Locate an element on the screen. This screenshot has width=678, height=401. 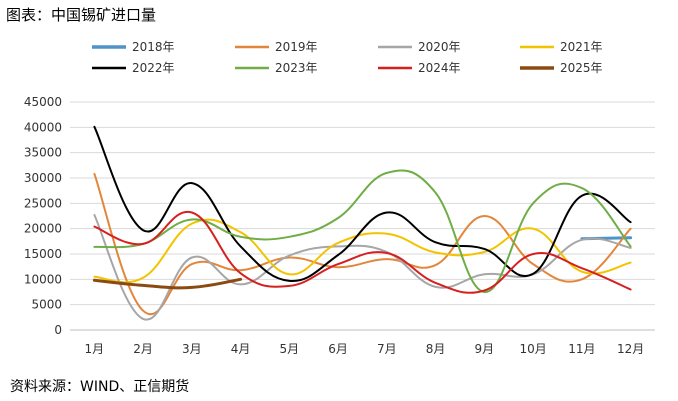
x-tick-label: 3月 is located at coordinates (192, 349).